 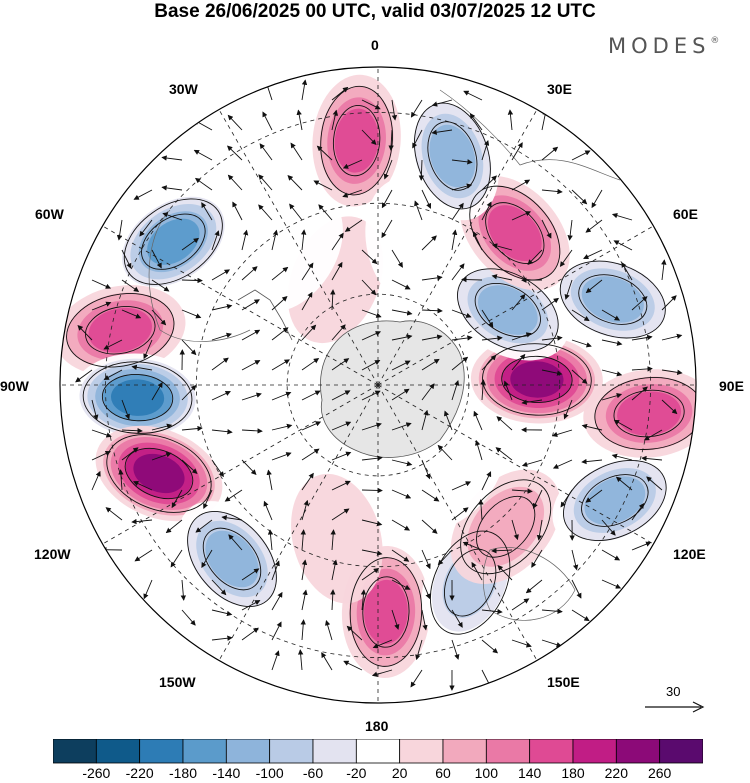 I want to click on australia-outline, so click(x=529, y=584).